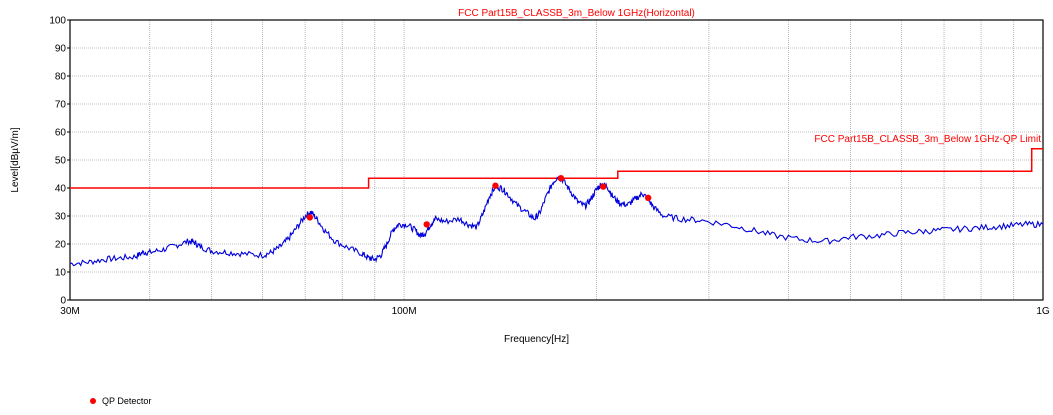  What do you see at coordinates (61, 245) in the screenshot?
I see `y-tick-label: 20` at bounding box center [61, 245].